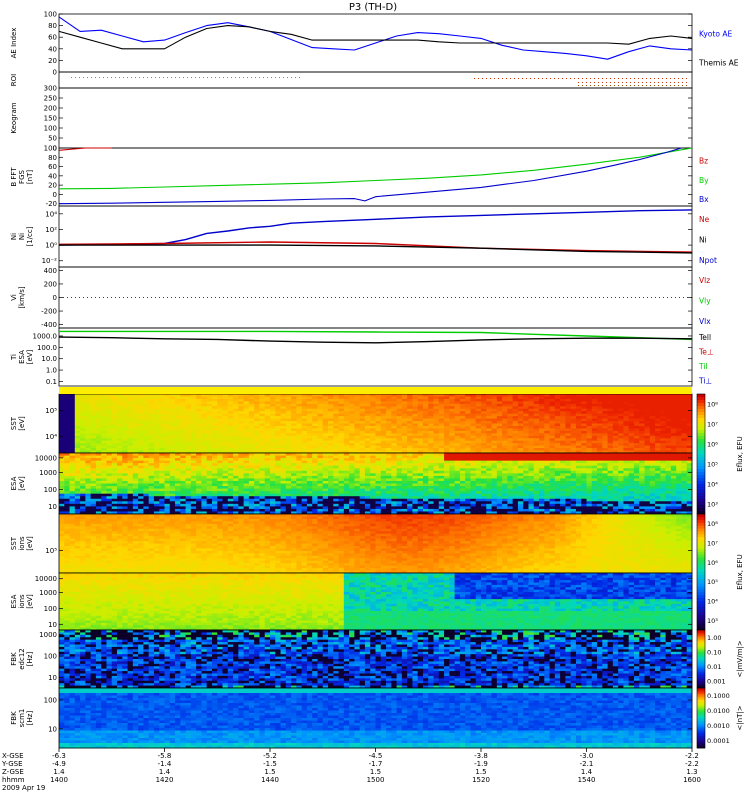 This screenshot has width=750, height=804. Describe the element at coordinates (55, 298) in the screenshot. I see `y-tick-label: 0` at that location.